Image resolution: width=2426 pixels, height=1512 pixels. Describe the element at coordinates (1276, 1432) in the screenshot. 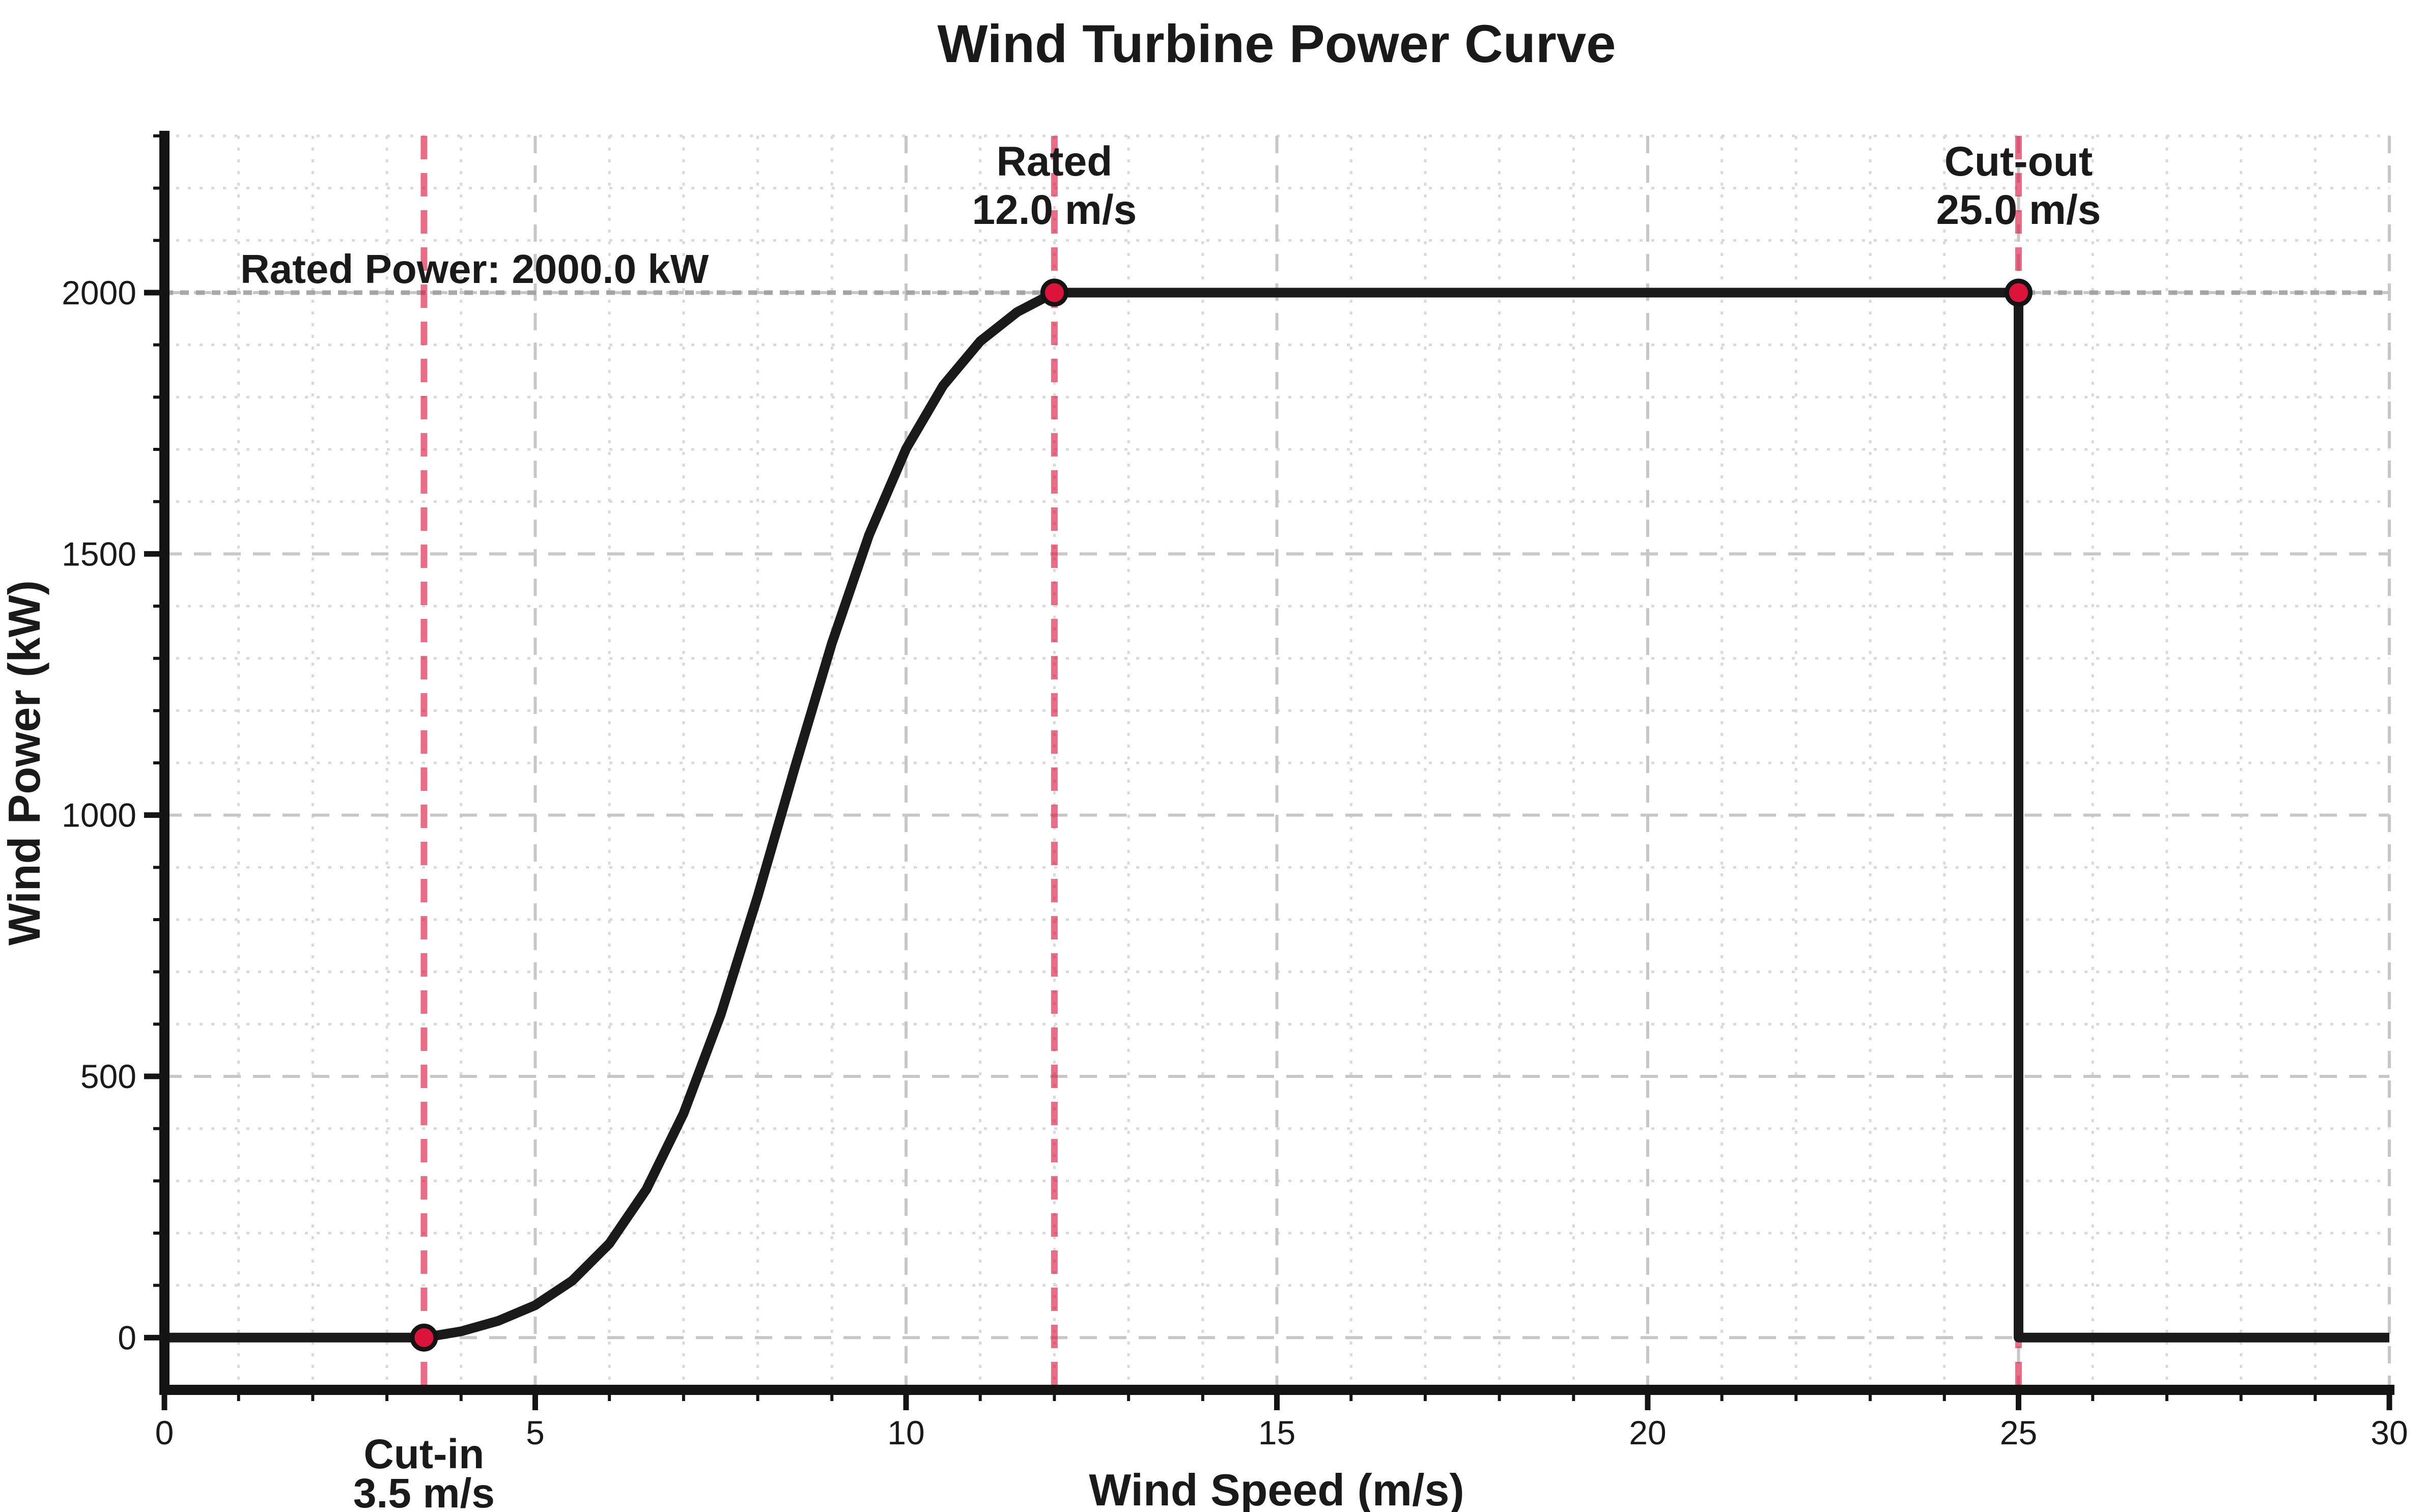

I see `x-tick-label: 15` at that location.